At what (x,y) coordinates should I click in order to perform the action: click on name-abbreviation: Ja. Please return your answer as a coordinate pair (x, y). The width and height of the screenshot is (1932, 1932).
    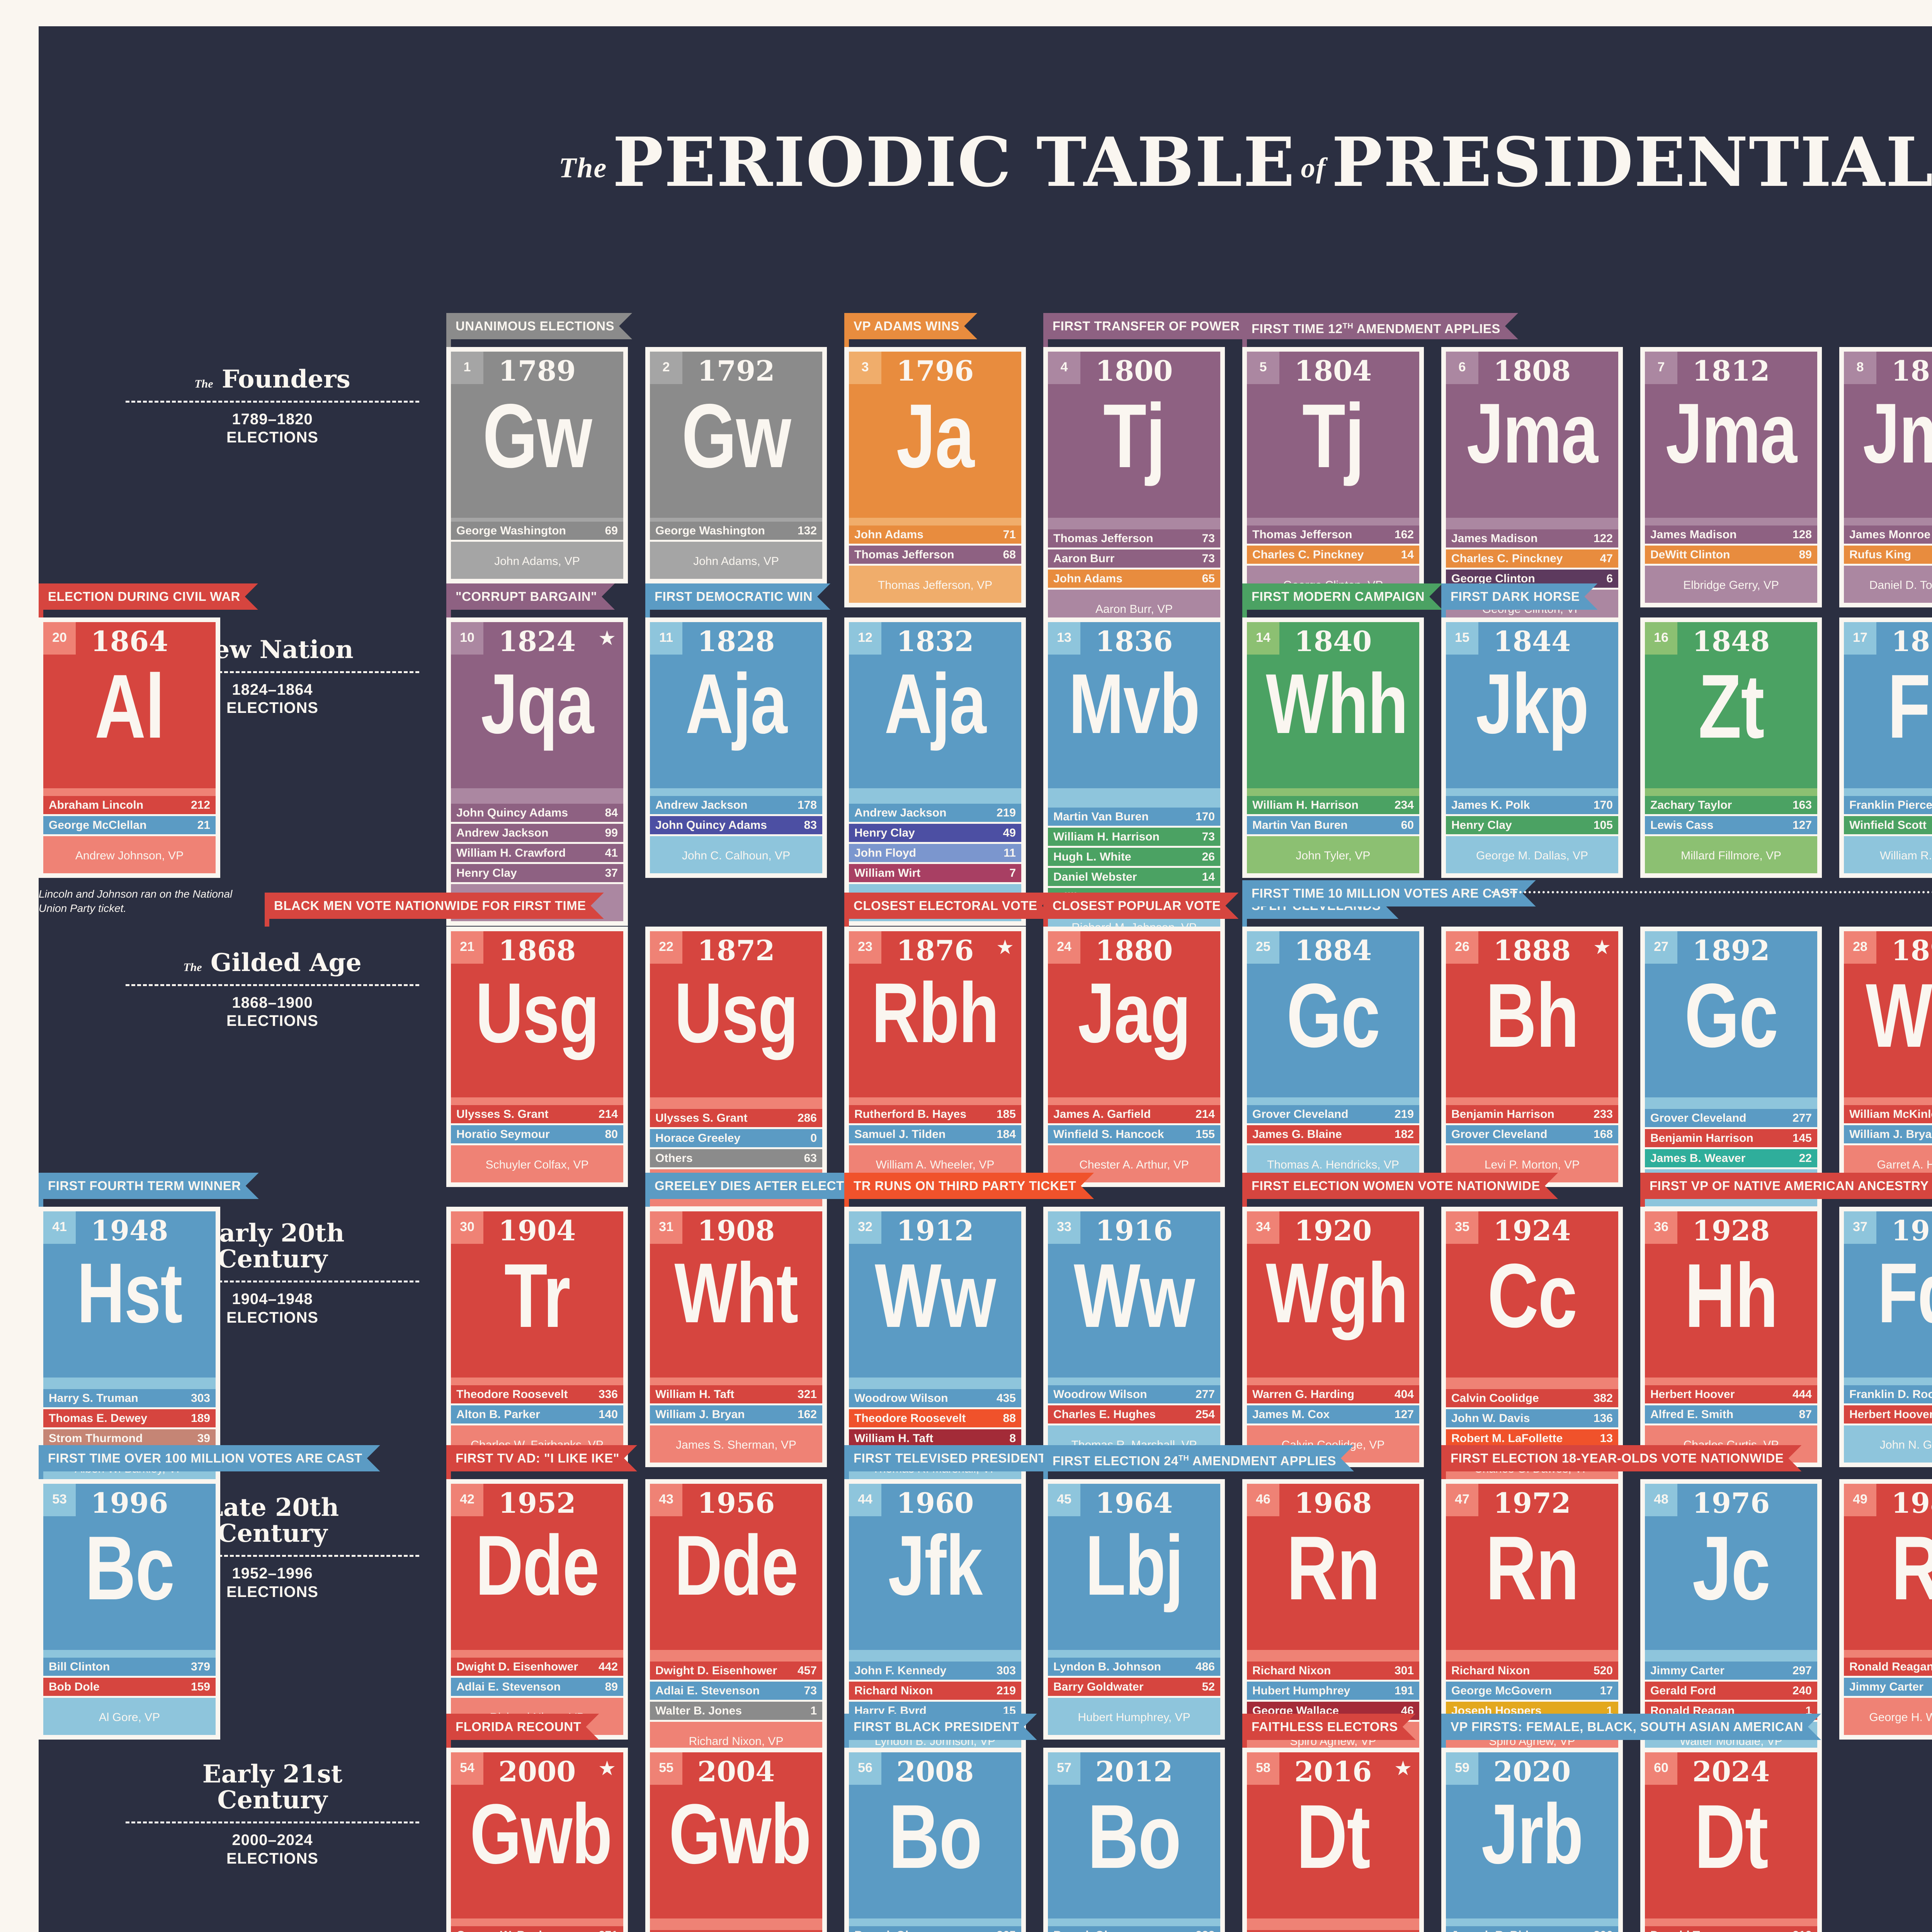
    Looking at the image, I should click on (935, 436).